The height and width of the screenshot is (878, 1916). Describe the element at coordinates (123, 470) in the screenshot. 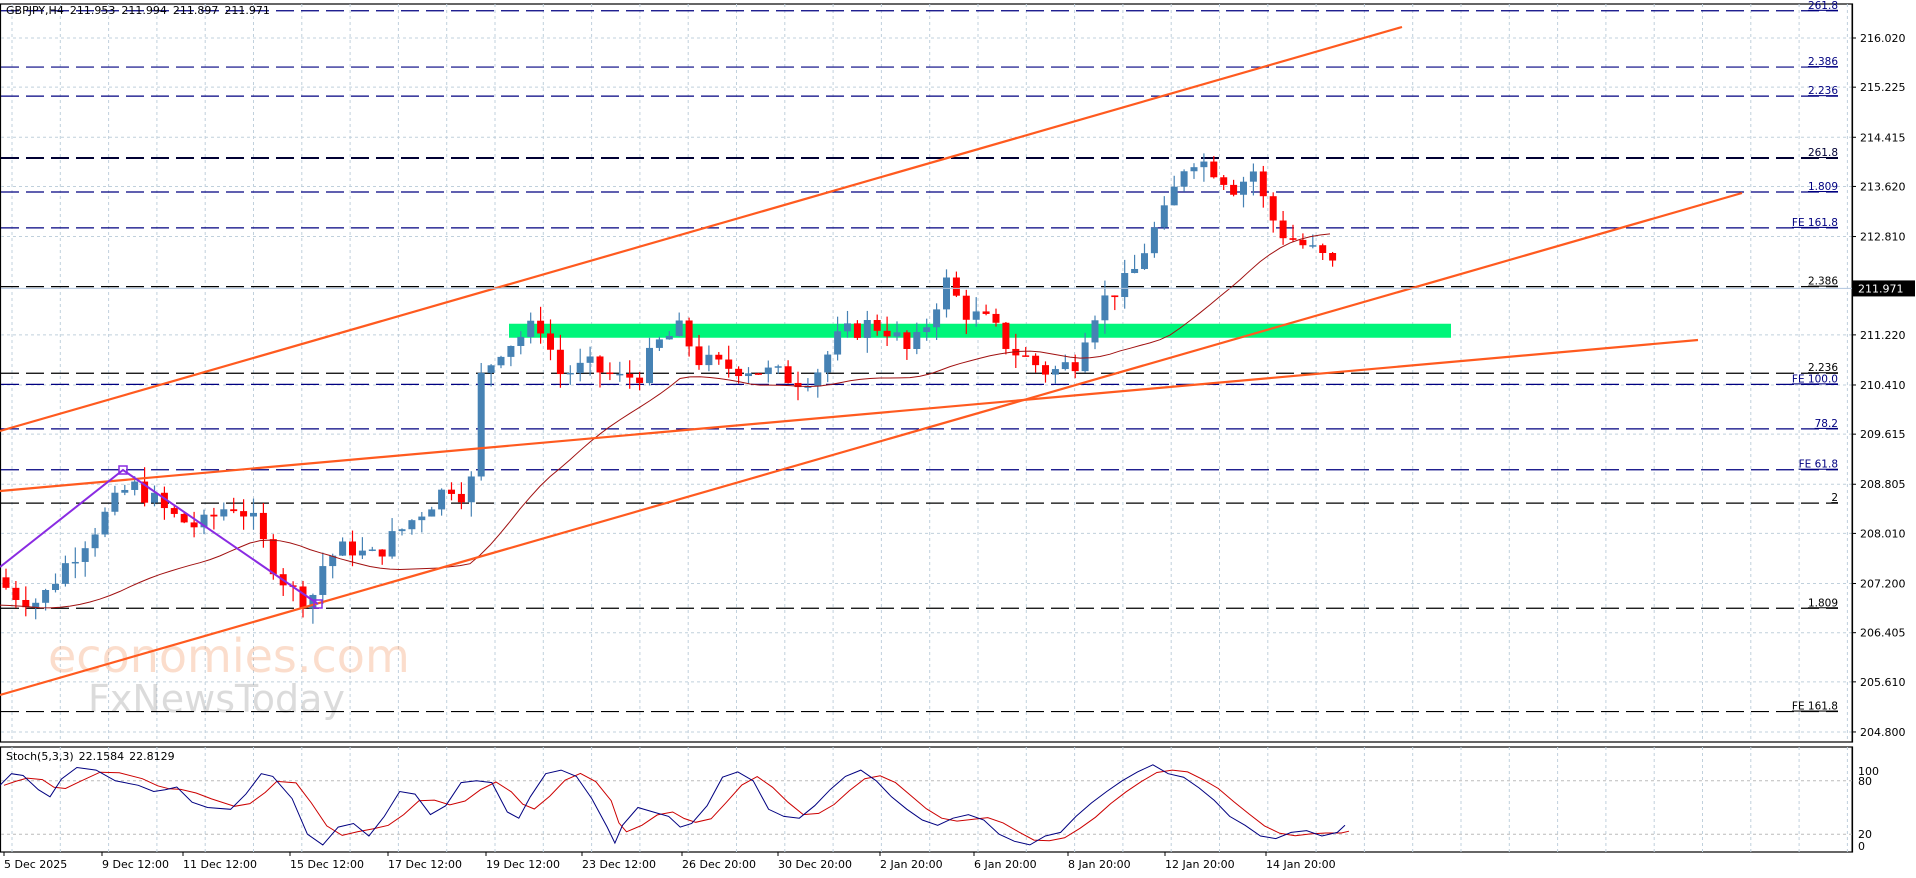

I see `zigzag-point-high` at that location.